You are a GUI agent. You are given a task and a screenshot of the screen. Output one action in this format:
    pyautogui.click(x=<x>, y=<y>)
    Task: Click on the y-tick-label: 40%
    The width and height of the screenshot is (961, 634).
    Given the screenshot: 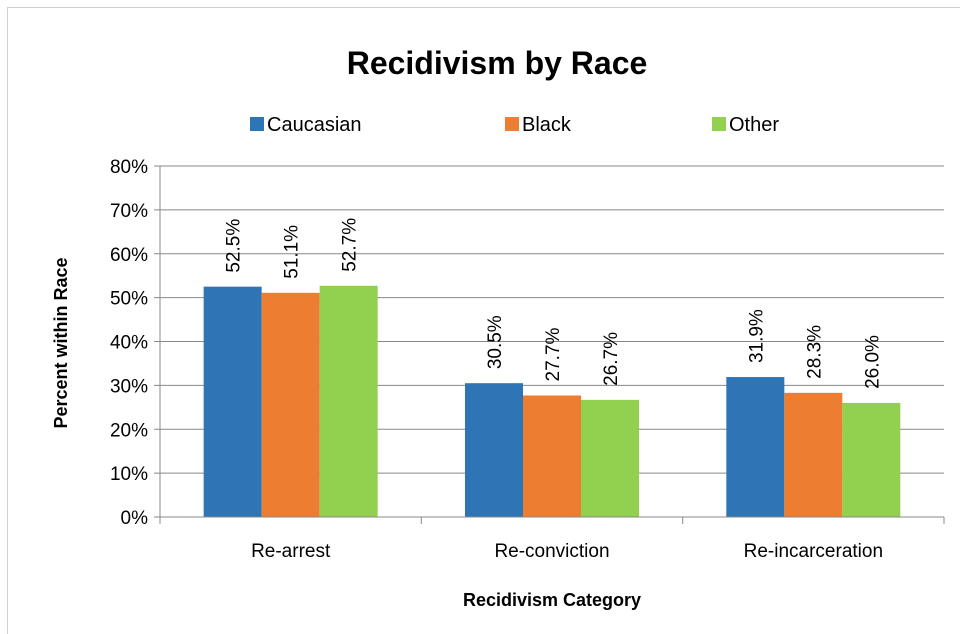 What is the action you would take?
    pyautogui.click(x=129, y=343)
    